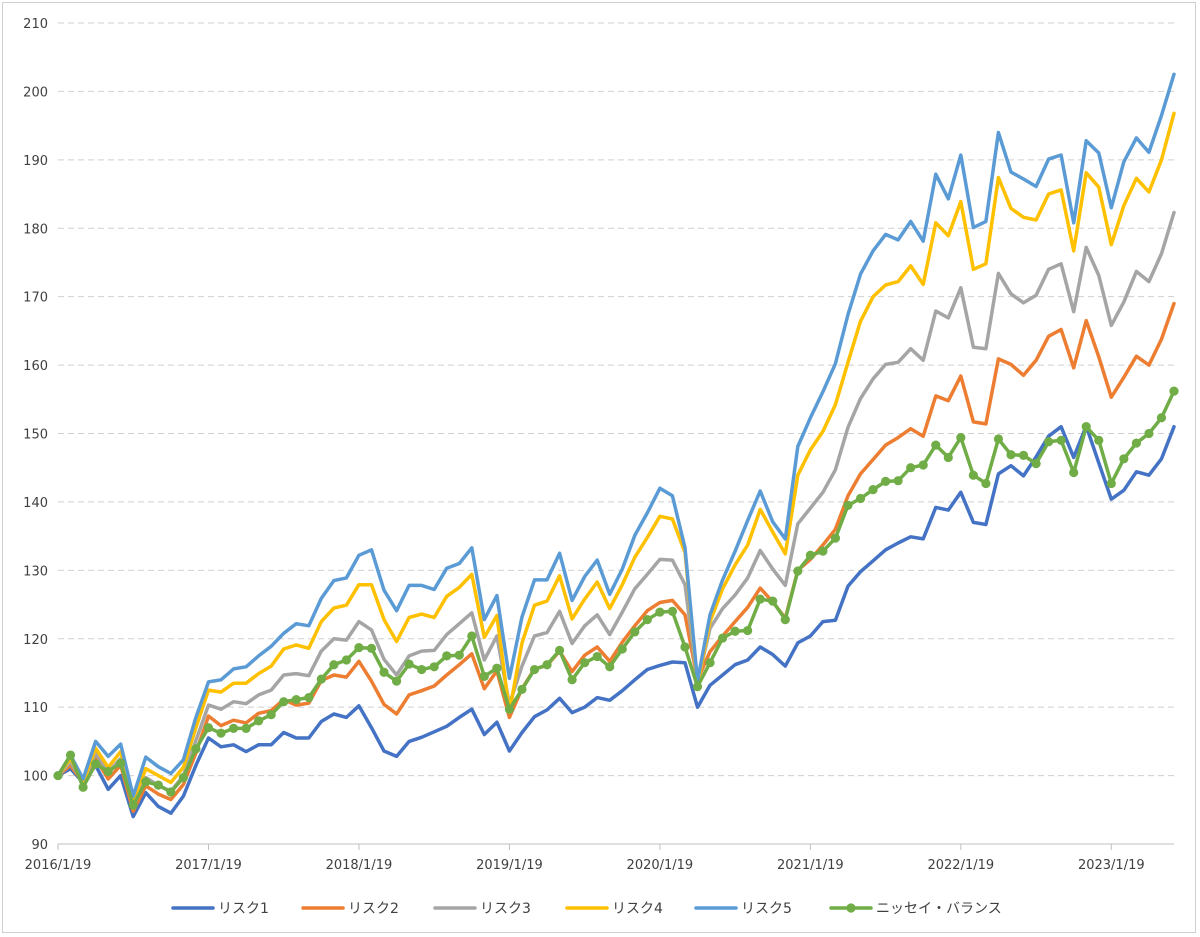  I want to click on legend-item-1: リスク1, so click(220, 909).